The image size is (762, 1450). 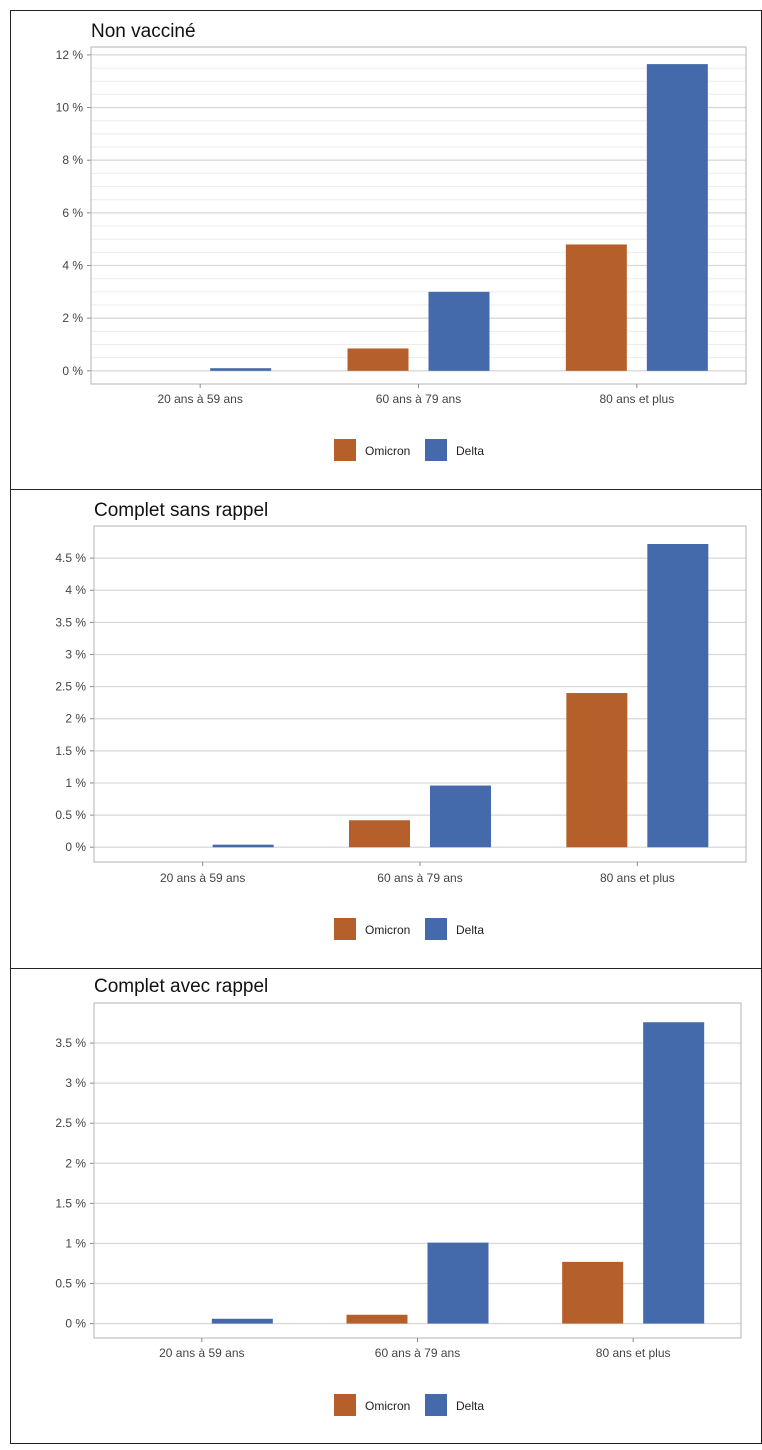 I want to click on y-tick-label: 6 %, so click(x=72, y=213).